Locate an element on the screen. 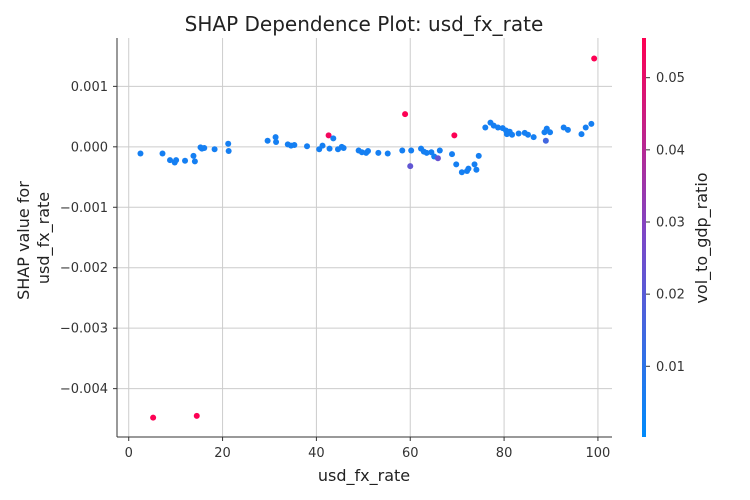 The image size is (750, 500). chart-title: SHAP Dependence Plot: usd_fx_rate is located at coordinates (364, 24).